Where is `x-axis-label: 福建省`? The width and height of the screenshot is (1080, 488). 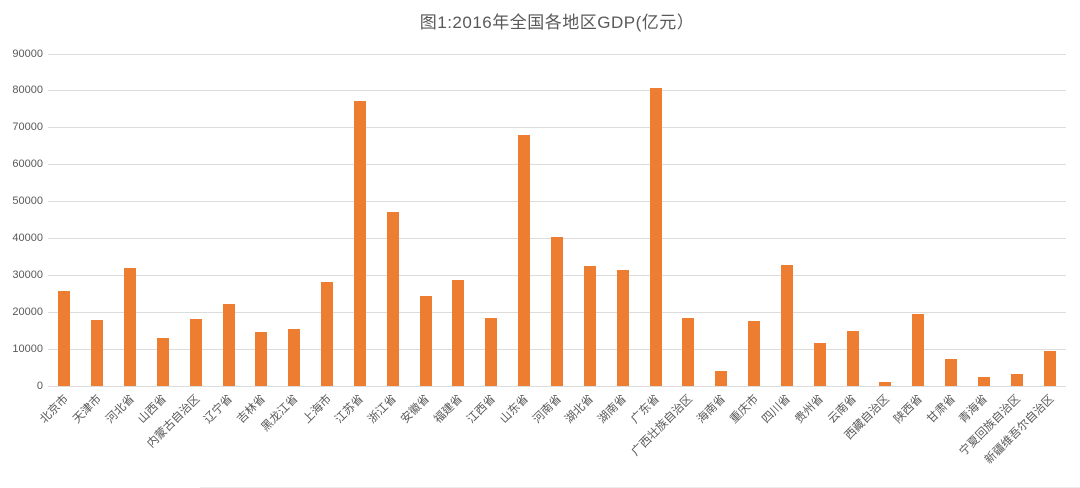
x-axis-label: 福建省 is located at coordinates (448, 409).